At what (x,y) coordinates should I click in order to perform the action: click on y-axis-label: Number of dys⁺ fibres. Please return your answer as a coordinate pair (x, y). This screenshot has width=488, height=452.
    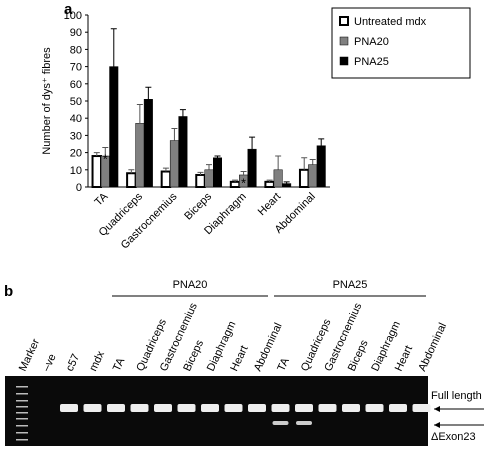
    Looking at the image, I should click on (47, 101).